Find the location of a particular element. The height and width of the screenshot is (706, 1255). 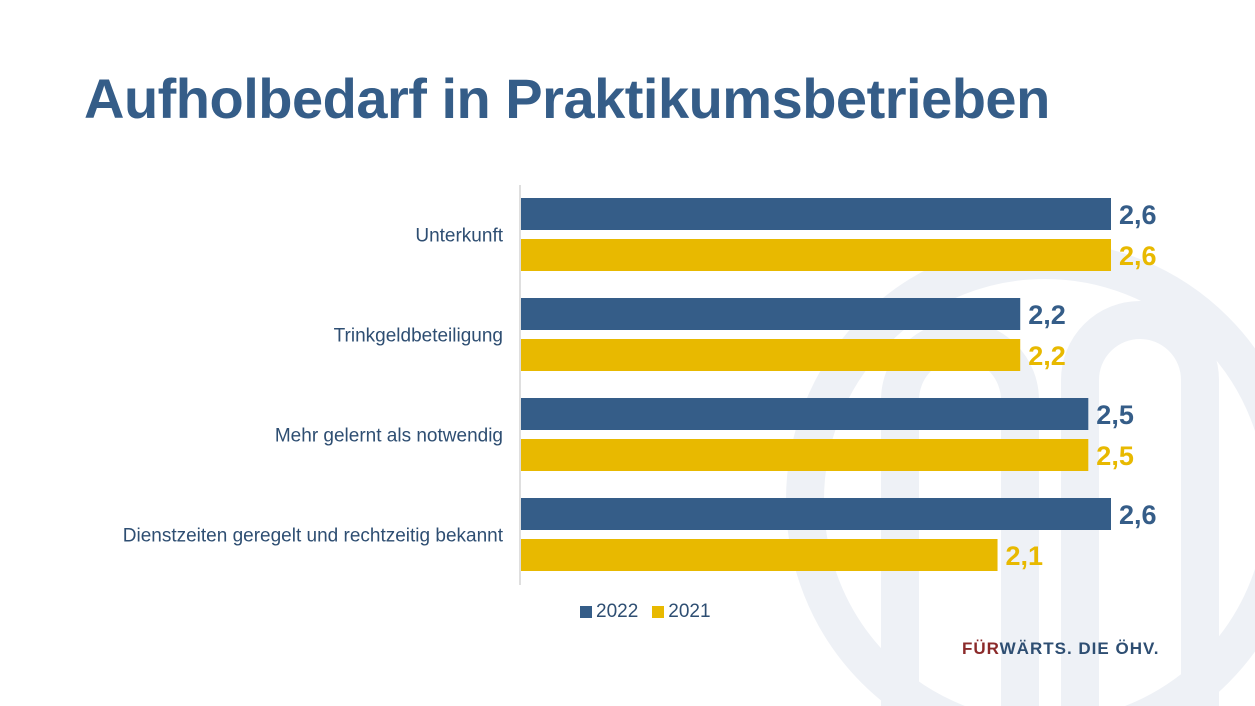

chart-legend: 2022 2021 is located at coordinates (645, 612).